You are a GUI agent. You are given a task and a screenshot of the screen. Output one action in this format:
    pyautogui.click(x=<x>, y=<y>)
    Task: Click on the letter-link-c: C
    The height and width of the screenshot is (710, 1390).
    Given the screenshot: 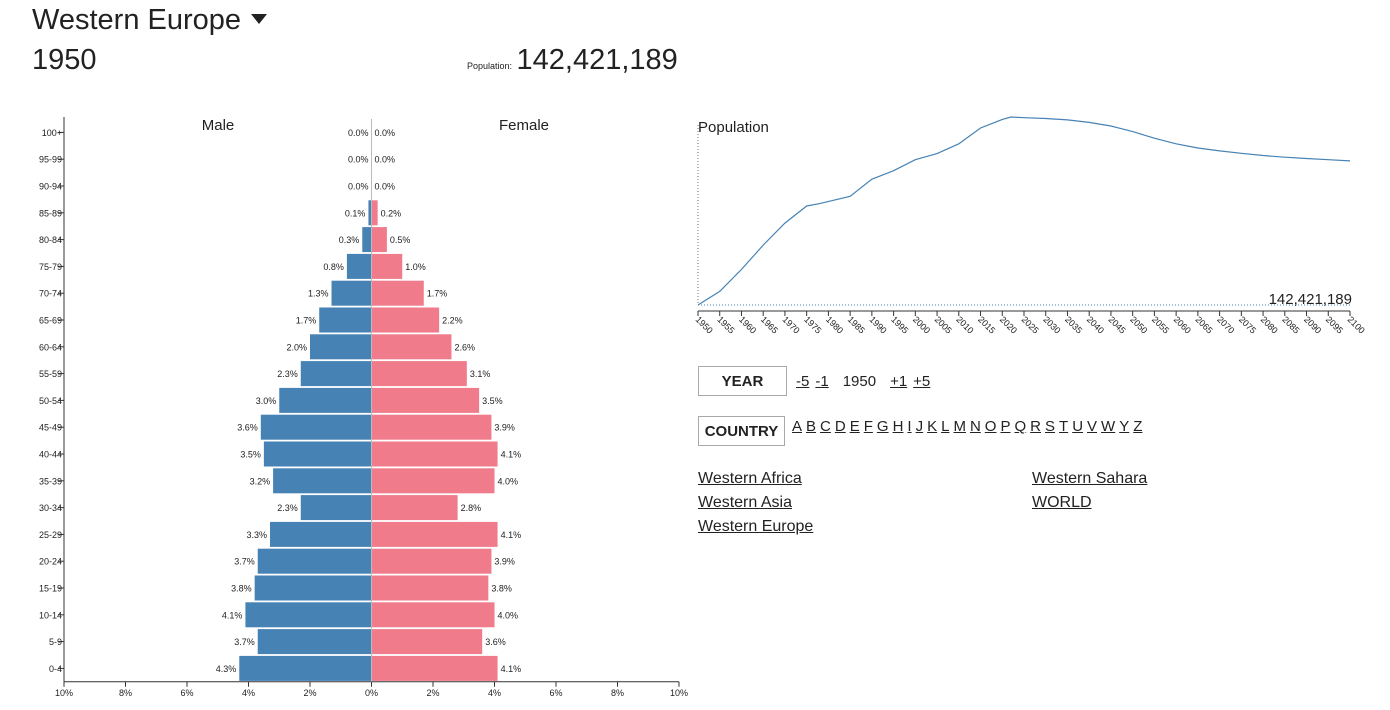 What is the action you would take?
    pyautogui.click(x=825, y=426)
    